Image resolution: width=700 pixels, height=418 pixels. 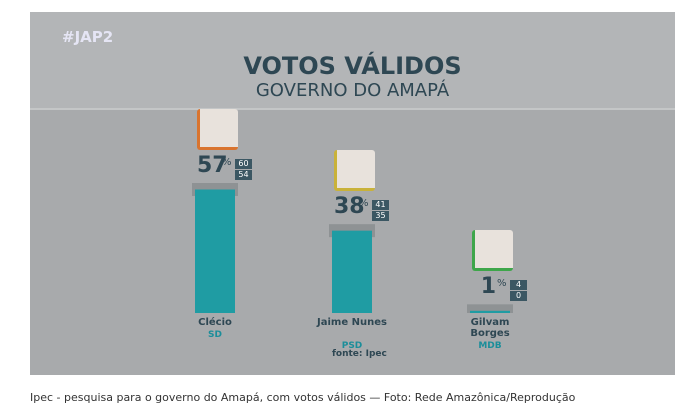 What do you see at coordinates (352, 322) in the screenshot?
I see `category-label: Jaime Nunes` at bounding box center [352, 322].